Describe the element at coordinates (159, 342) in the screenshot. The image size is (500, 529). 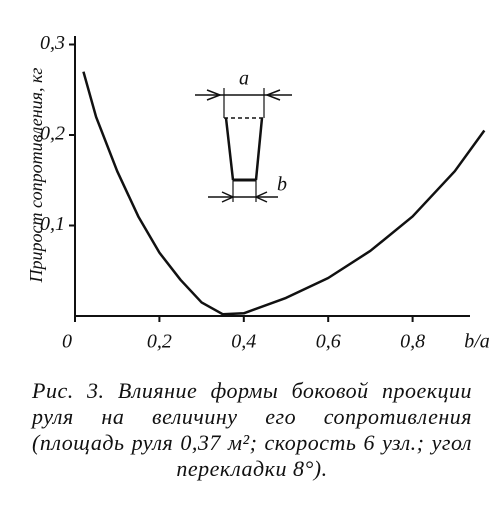
I see `x-tick-label: 0,2` at that location.